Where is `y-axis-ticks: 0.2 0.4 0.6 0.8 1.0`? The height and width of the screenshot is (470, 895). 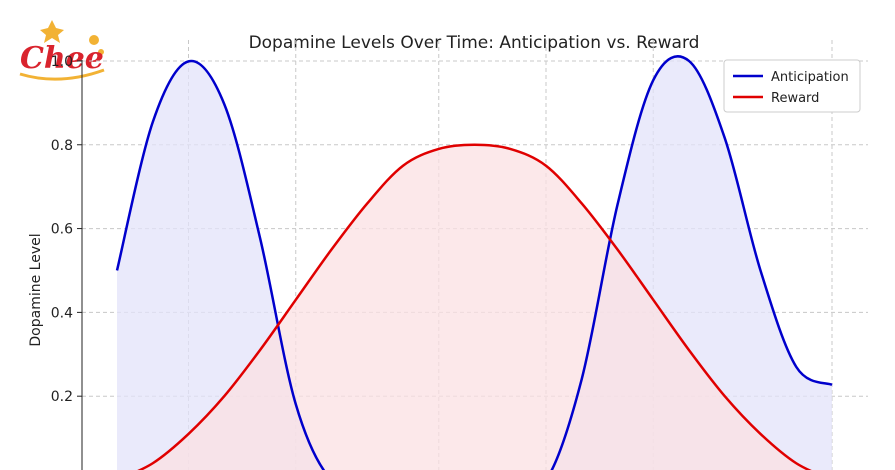 y-axis-ticks: 0.2 0.4 0.6 0.8 1.0 is located at coordinates (66, 229).